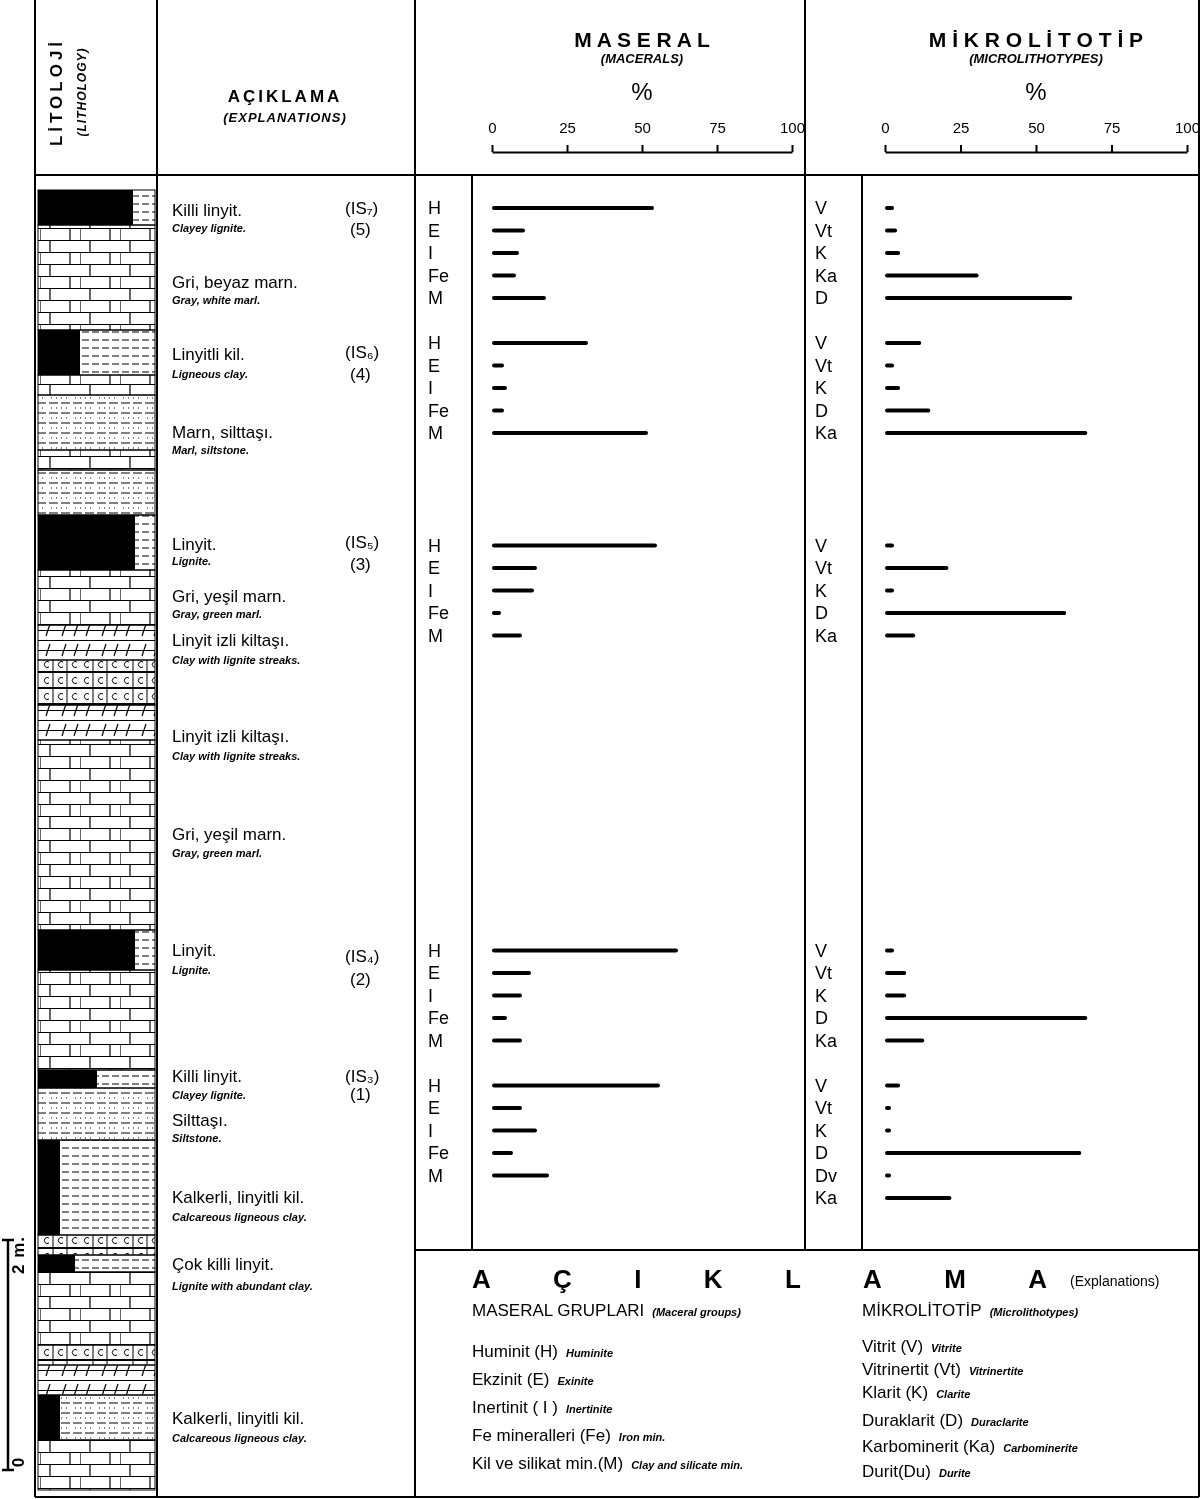 The height and width of the screenshot is (1499, 1201). I want to click on text: Linyitli kil., so click(208, 354).